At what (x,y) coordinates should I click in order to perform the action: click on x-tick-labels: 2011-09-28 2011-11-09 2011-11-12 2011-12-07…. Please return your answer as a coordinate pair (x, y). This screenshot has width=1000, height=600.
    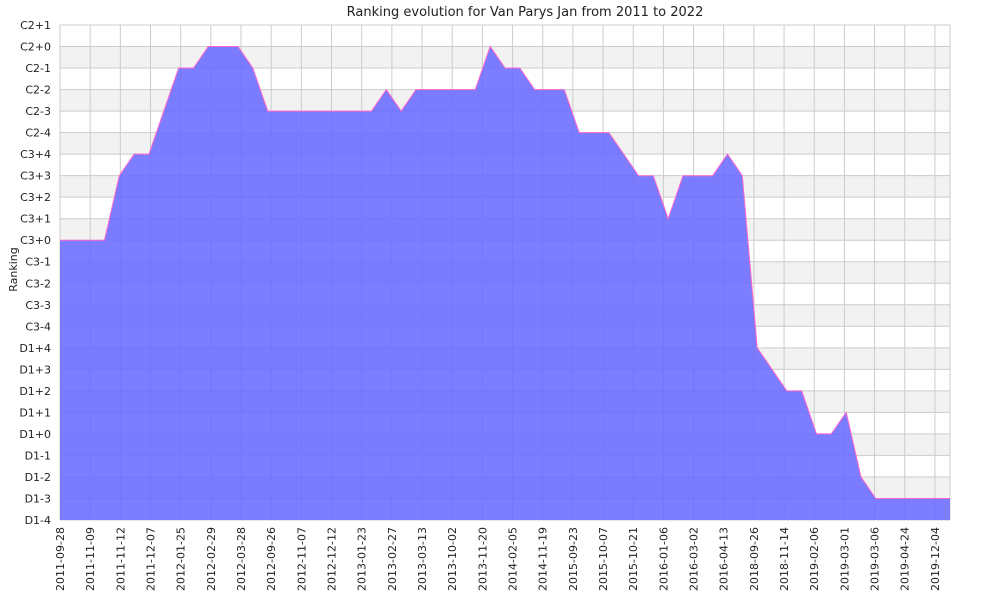
    Looking at the image, I should click on (498, 559).